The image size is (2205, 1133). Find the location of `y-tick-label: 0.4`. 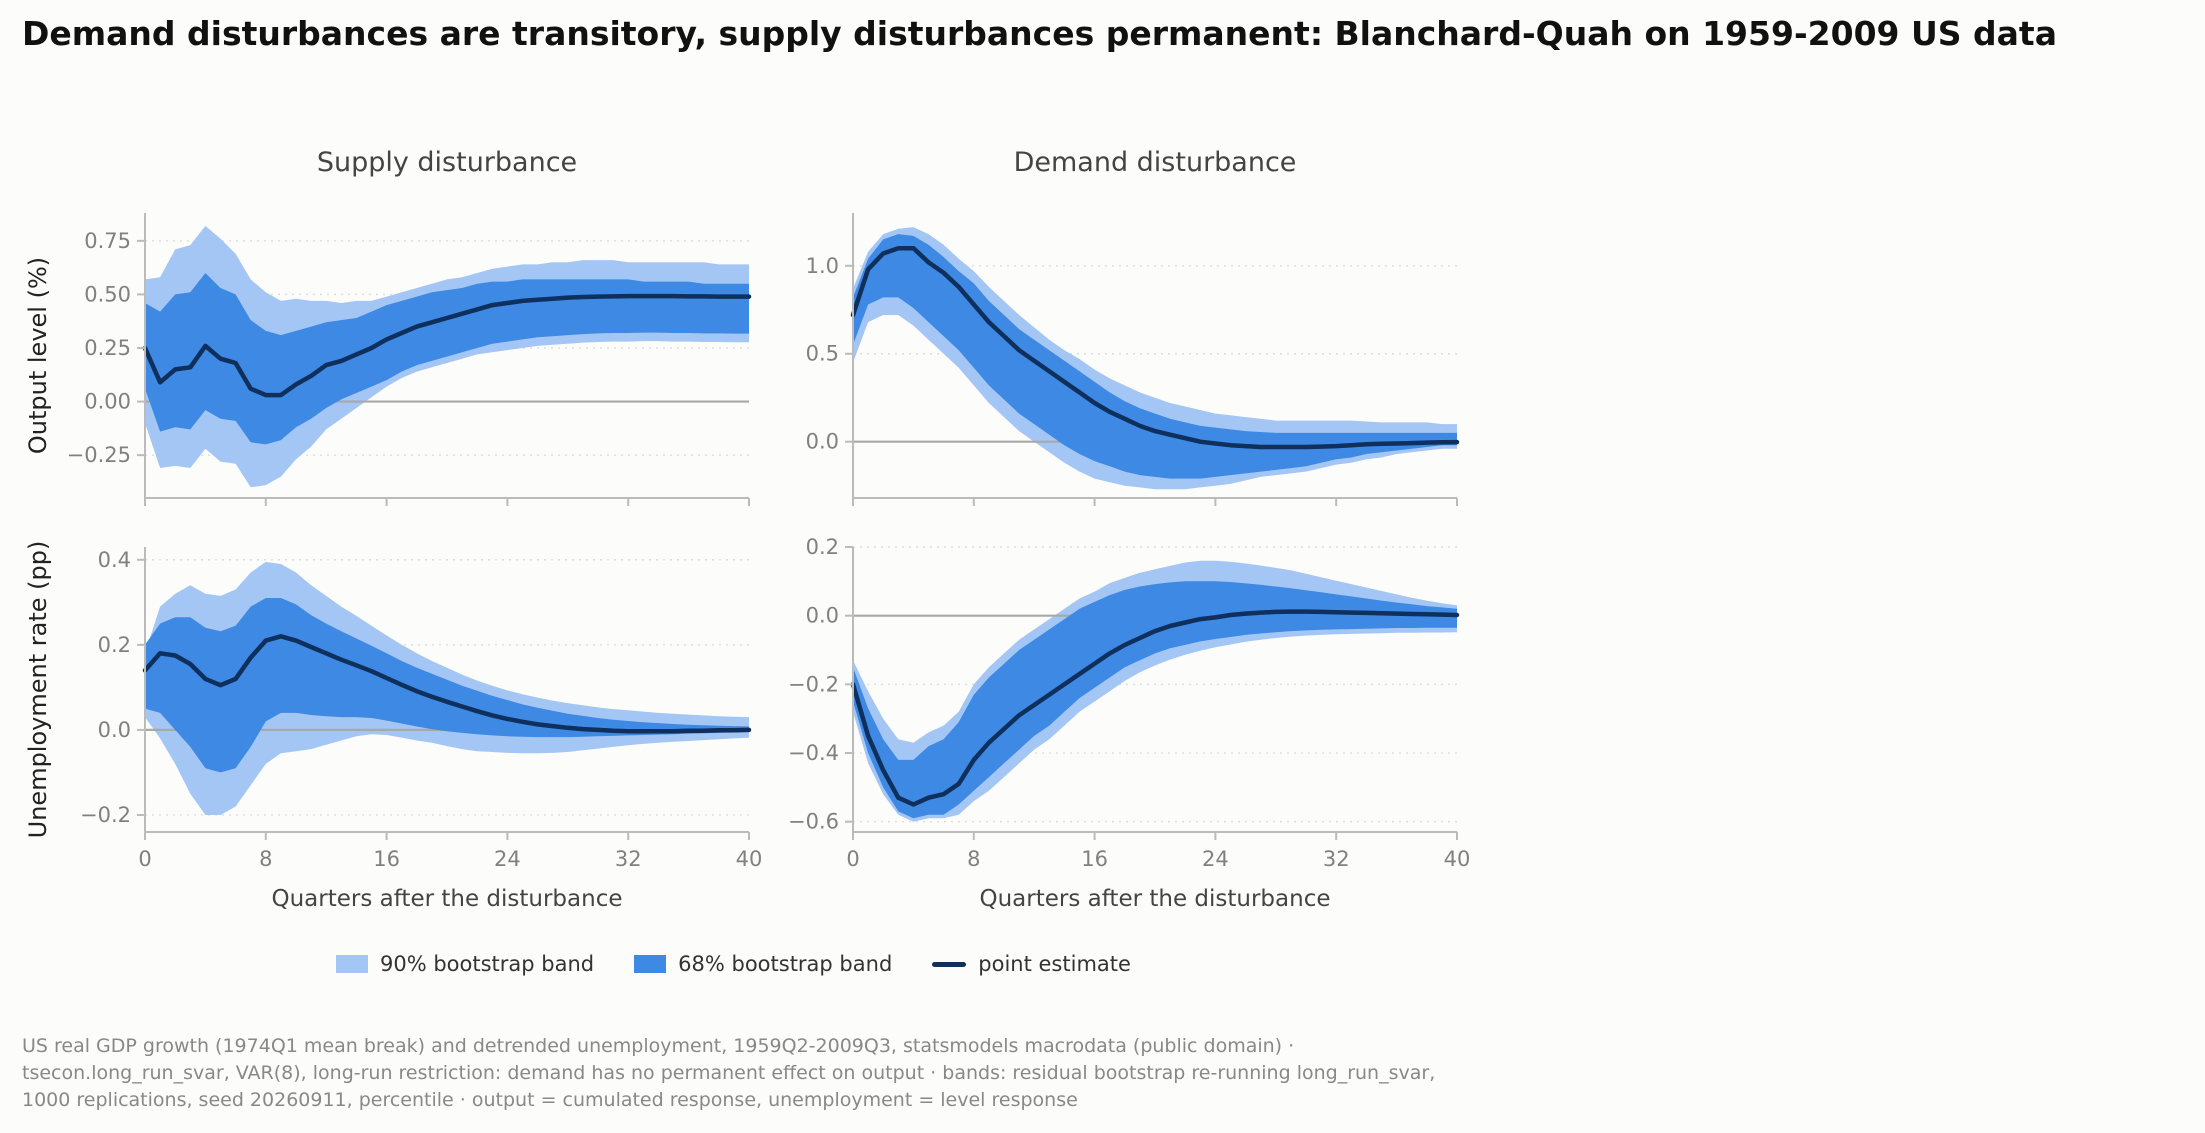

y-tick-label: 0.4 is located at coordinates (114, 560).